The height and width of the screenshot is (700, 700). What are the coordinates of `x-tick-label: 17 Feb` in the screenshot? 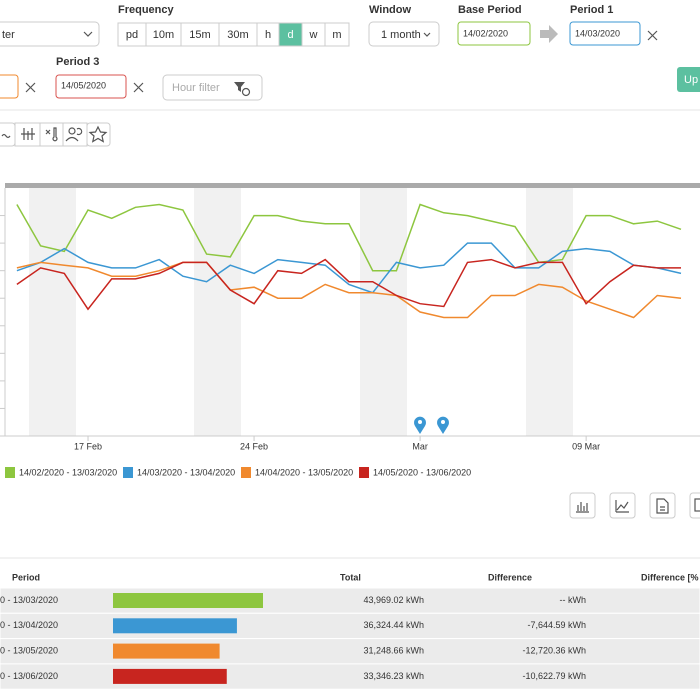 It's located at (88, 446).